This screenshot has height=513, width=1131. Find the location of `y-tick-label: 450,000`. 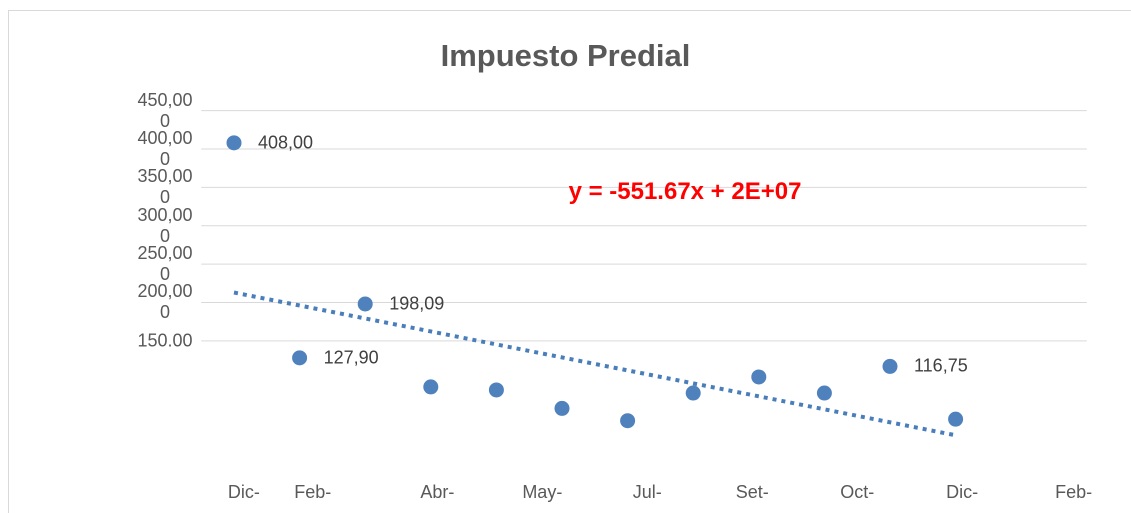

y-tick-label: 450,000 is located at coordinates (165, 110).